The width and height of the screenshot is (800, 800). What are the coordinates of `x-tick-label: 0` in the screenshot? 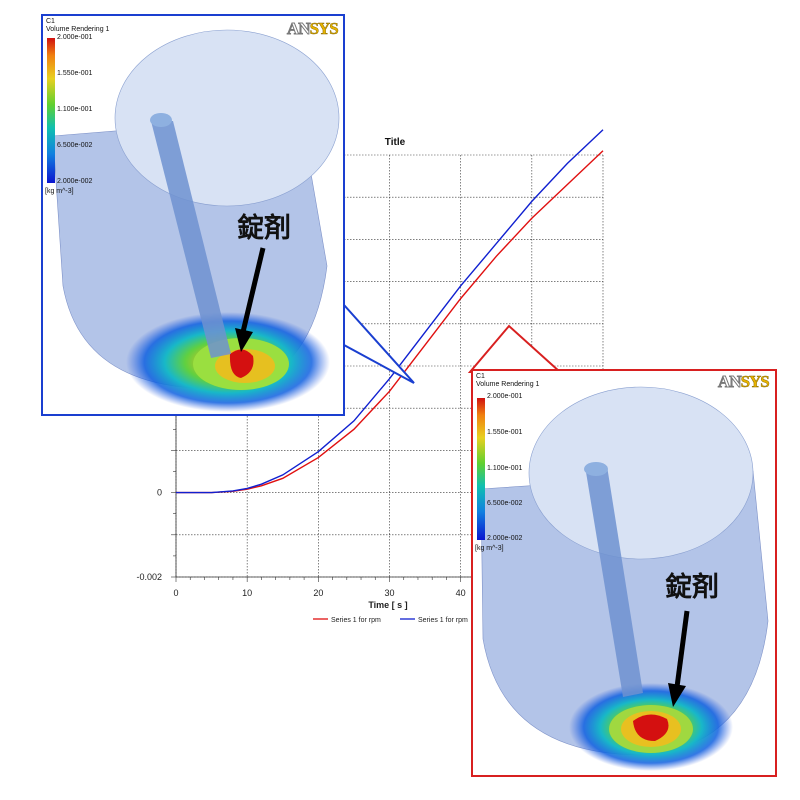 It's located at (175, 593).